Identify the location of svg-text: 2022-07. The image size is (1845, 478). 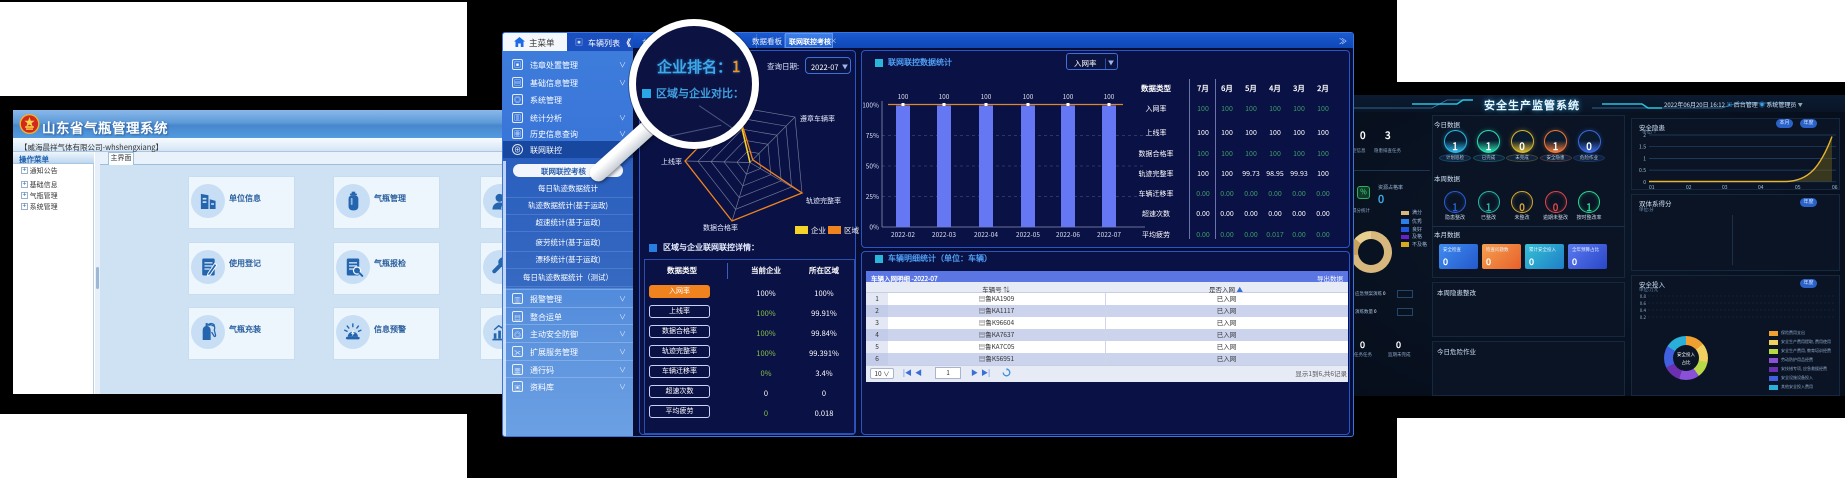
(1109, 234).